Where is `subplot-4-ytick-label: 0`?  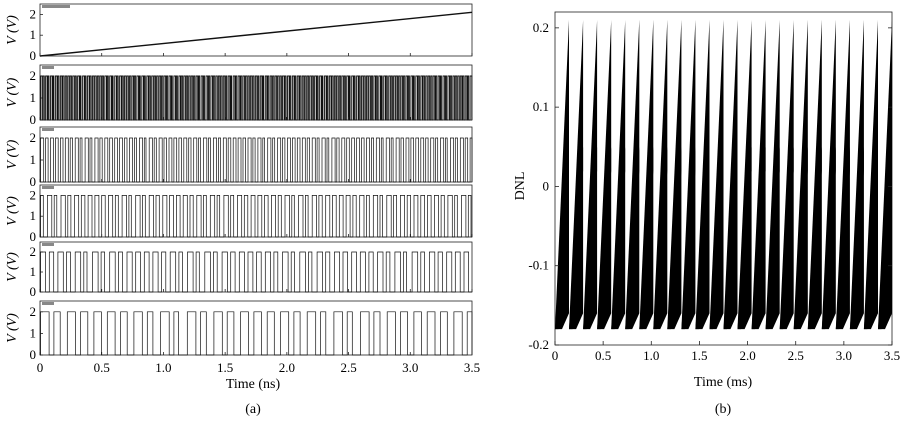 subplot-4-ytick-label: 0 is located at coordinates (33, 236).